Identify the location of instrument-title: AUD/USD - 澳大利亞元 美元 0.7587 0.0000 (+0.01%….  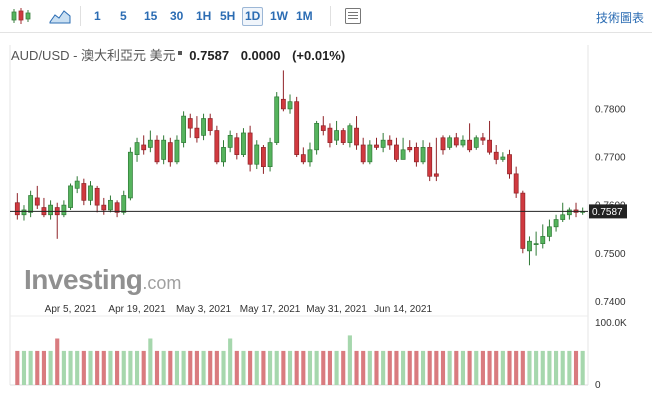
(178, 54).